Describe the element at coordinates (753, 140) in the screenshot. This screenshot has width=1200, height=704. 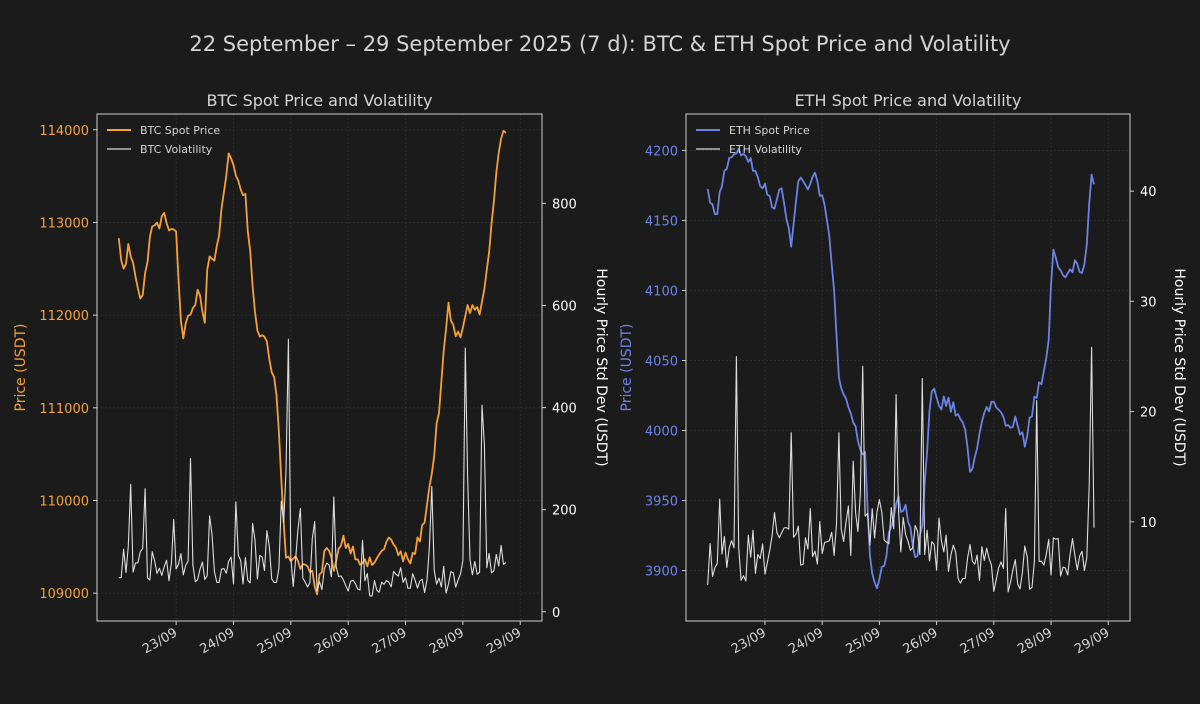
I see `legend: ETH Spot Price ETH Volatility` at that location.